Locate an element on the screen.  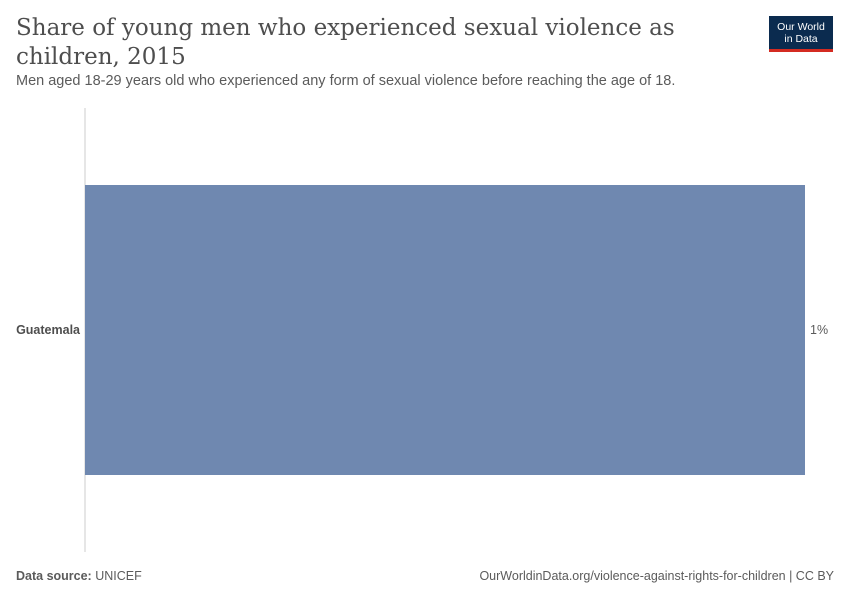
data-source-label: Data source: is located at coordinates (54, 576).